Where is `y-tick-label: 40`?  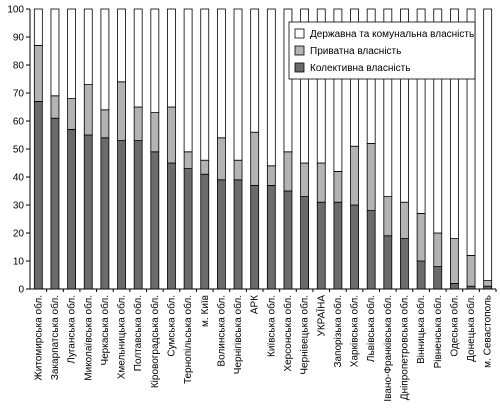 y-tick-label: 40 is located at coordinates (19, 178).